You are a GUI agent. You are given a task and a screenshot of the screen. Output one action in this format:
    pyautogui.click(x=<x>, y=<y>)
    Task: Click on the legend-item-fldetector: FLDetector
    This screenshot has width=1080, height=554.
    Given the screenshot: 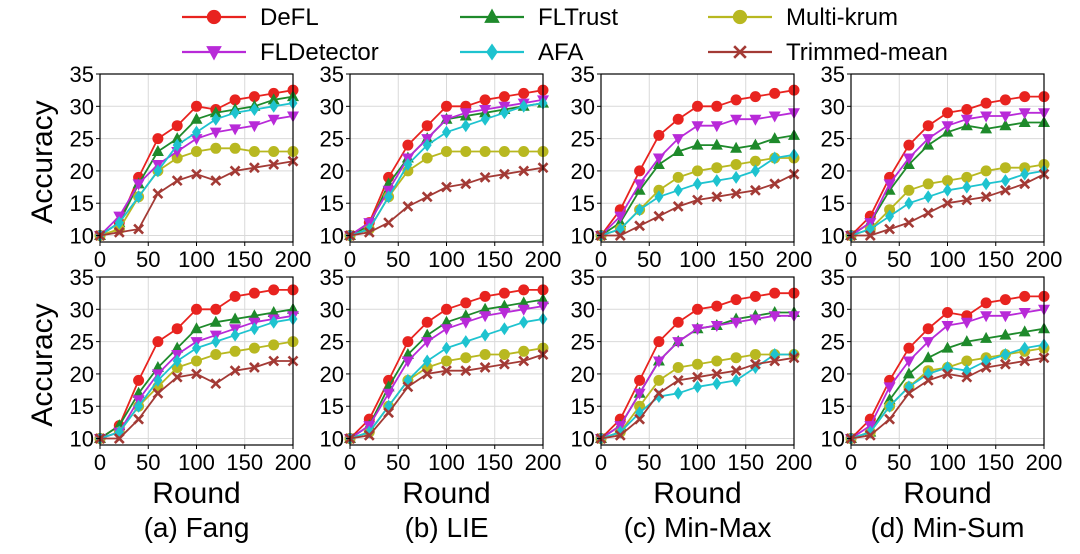 What is the action you would take?
    pyautogui.click(x=280, y=52)
    